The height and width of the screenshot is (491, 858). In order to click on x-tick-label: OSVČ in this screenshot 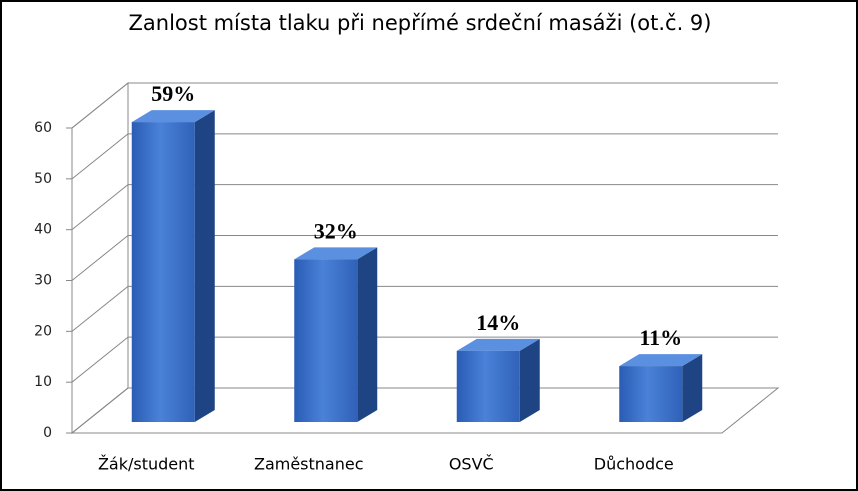, I will do `click(471, 464)`.